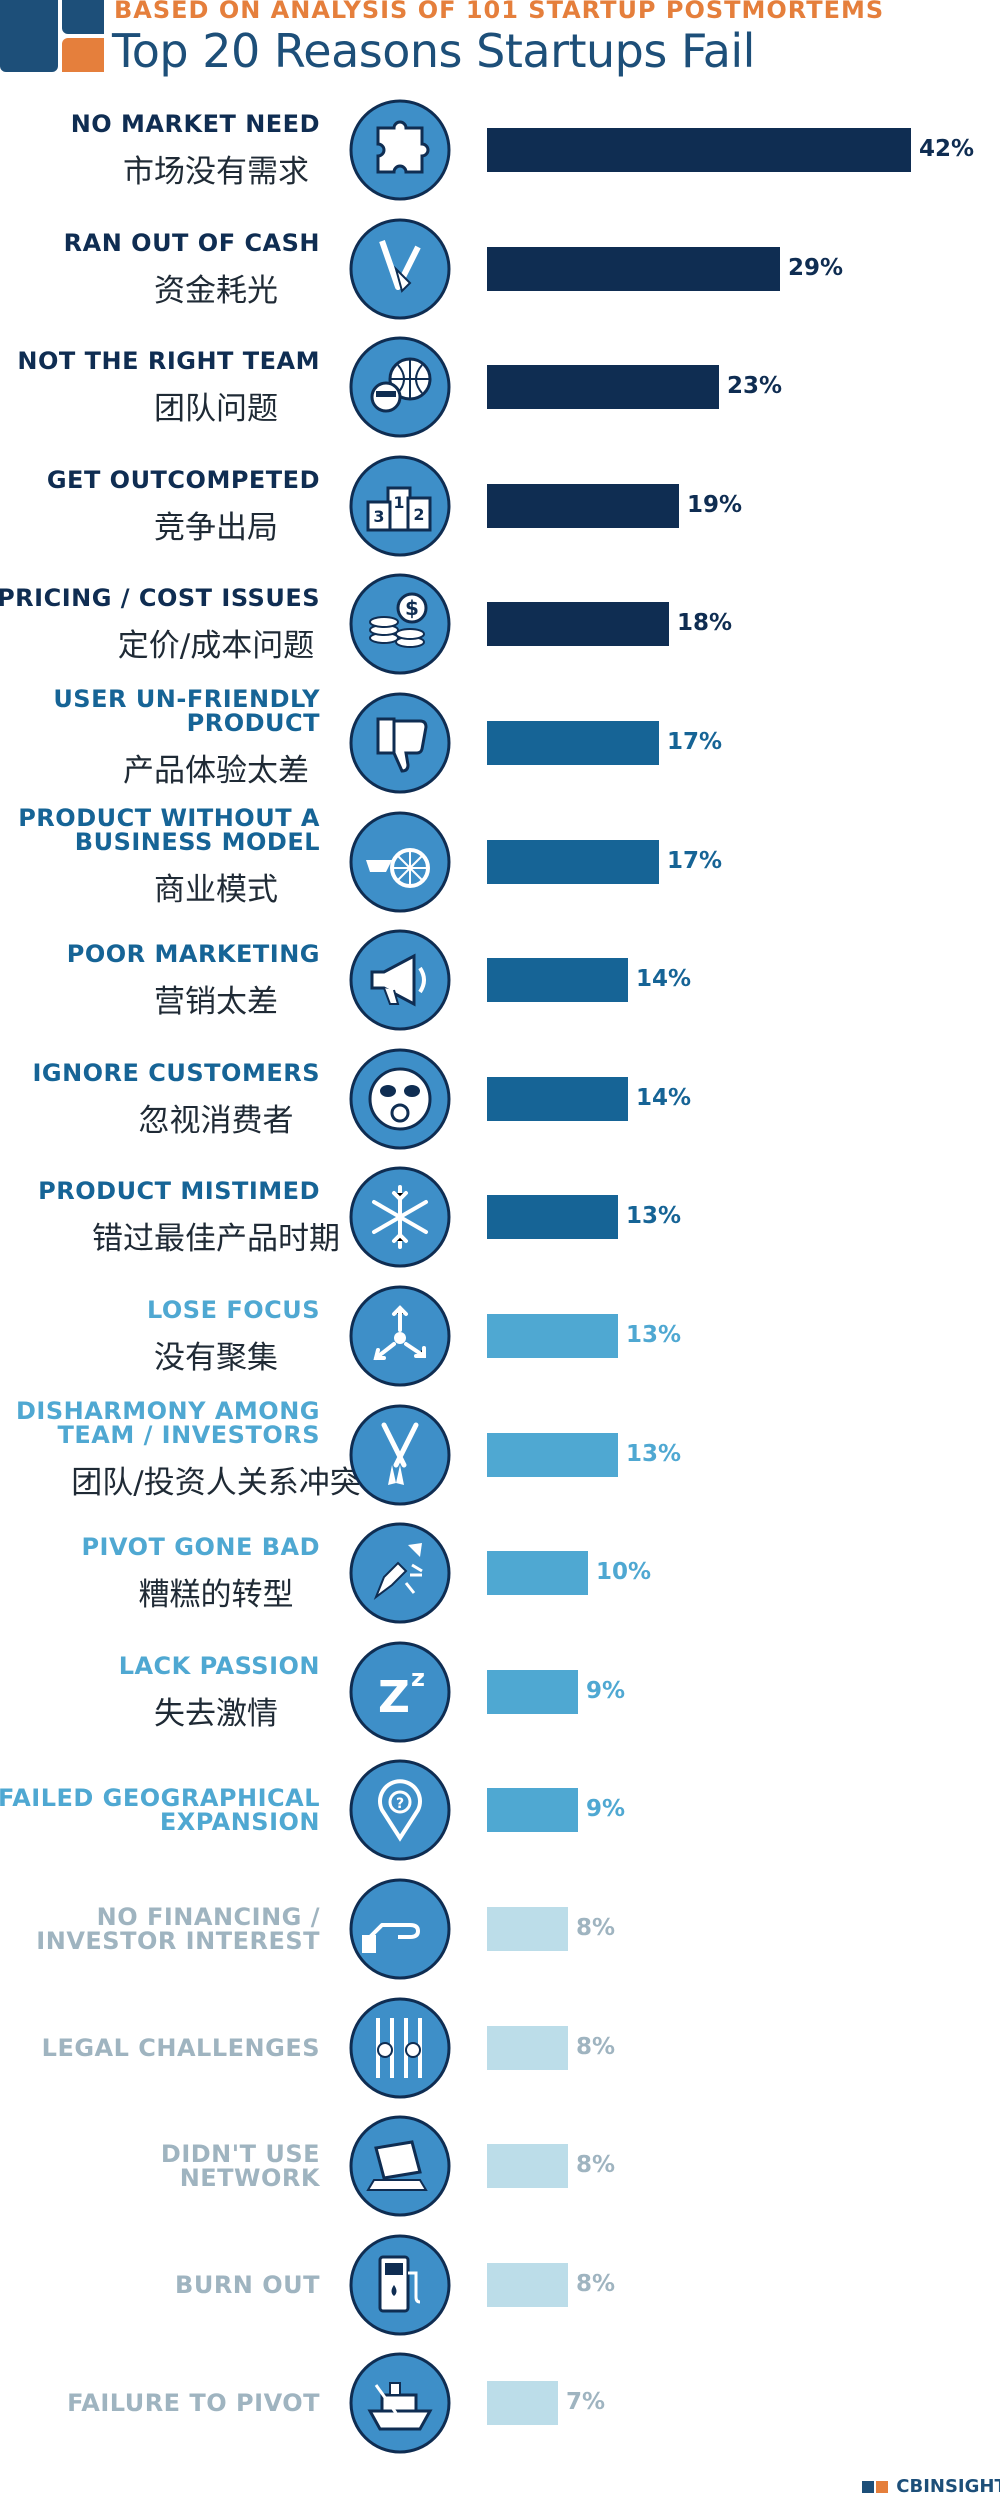 The image size is (1000, 2500). Describe the element at coordinates (216, 1002) in the screenshot. I see `category-label-zh: 营销太差` at that location.